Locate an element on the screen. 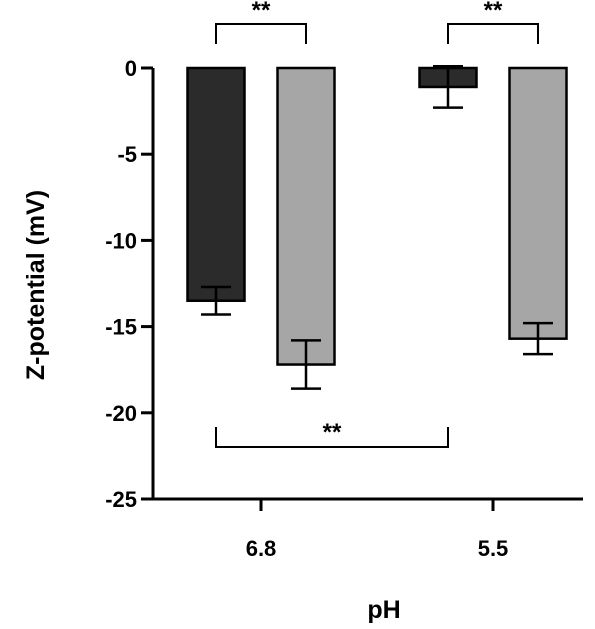  x-tick-label: 6.8 is located at coordinates (261, 548).